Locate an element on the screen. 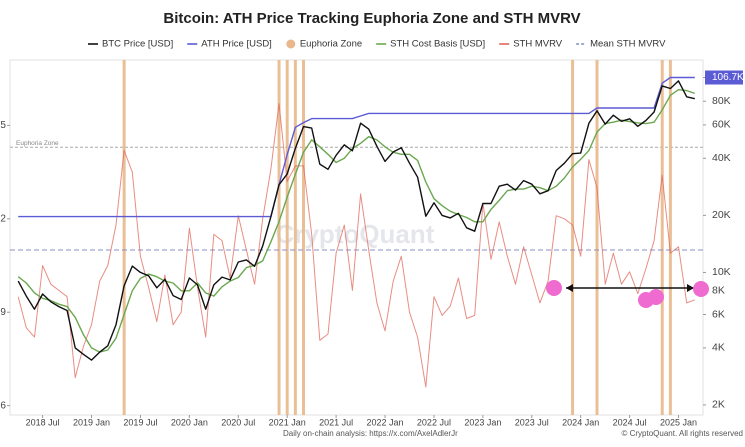 This screenshot has width=745, height=447. x-tick-label: 2019 Jan is located at coordinates (91, 422).